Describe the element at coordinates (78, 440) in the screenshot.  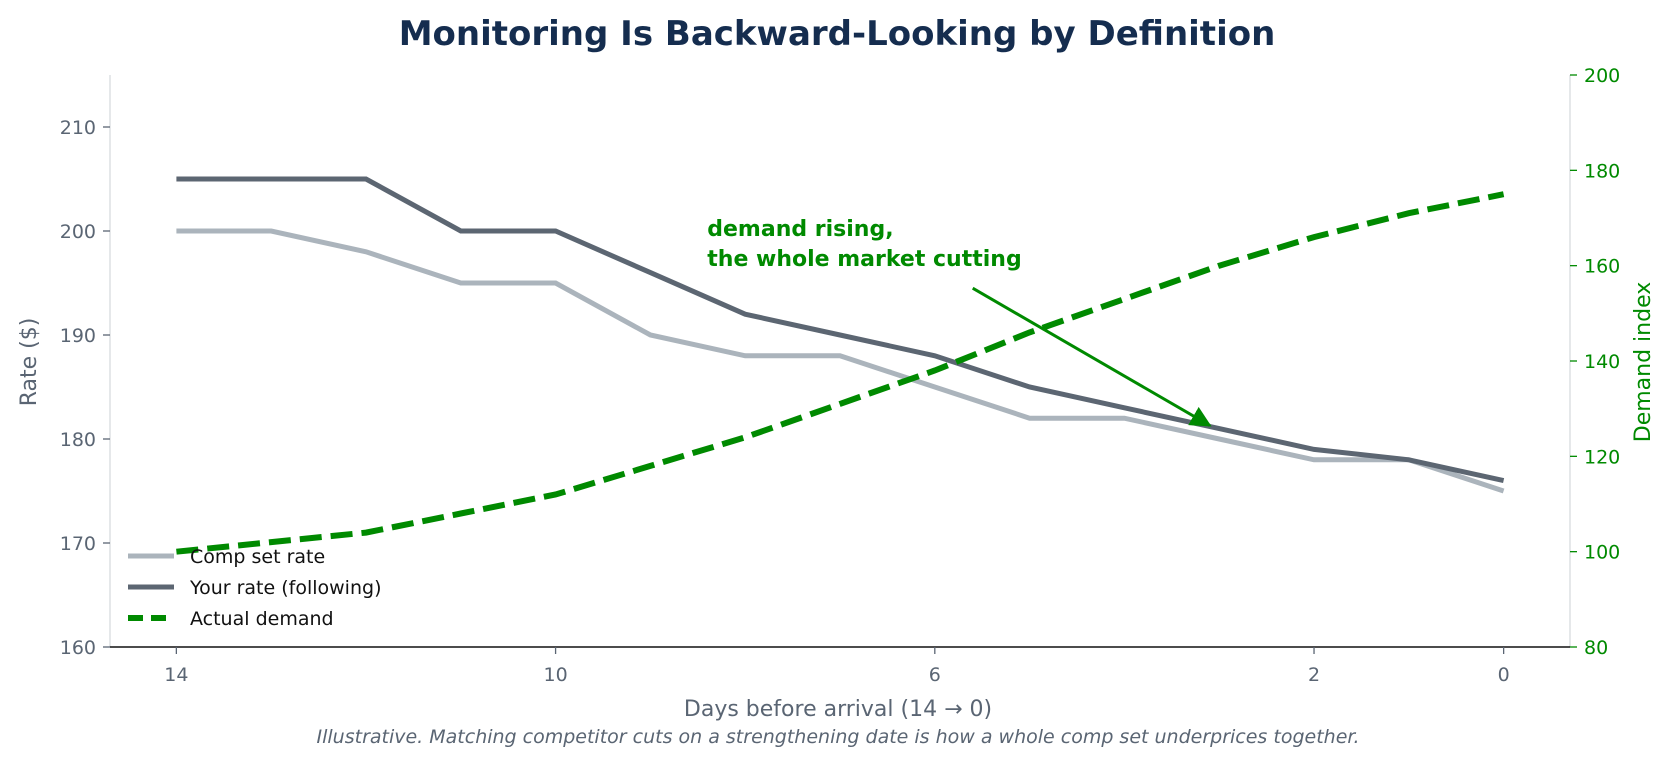
I see `y-tick-label: 180` at that location.